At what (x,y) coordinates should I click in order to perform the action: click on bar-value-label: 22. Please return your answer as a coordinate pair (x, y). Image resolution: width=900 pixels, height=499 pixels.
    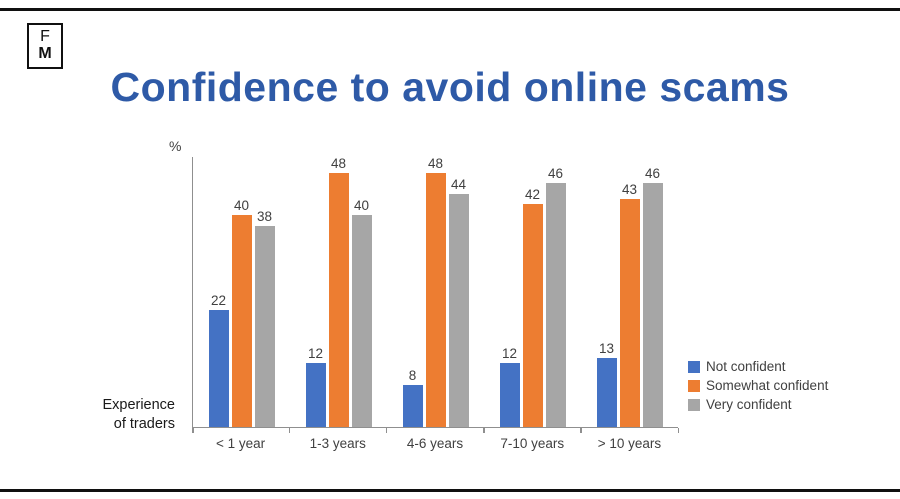
    Looking at the image, I should click on (218, 301).